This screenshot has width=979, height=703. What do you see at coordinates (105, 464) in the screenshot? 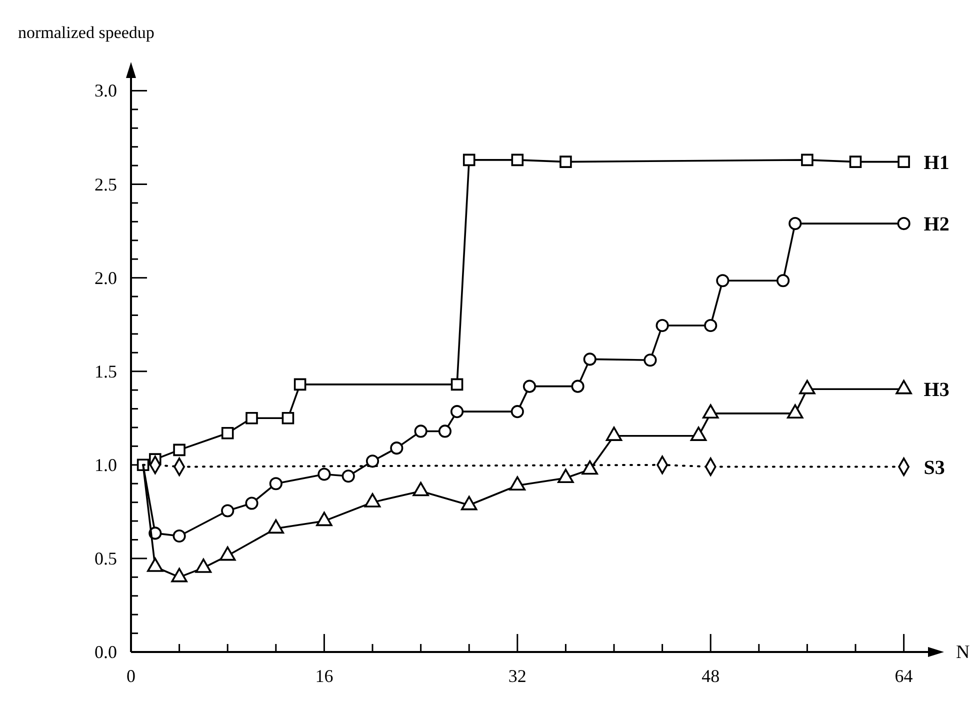
I see `y-tick-label: 1.0` at bounding box center [105, 464].